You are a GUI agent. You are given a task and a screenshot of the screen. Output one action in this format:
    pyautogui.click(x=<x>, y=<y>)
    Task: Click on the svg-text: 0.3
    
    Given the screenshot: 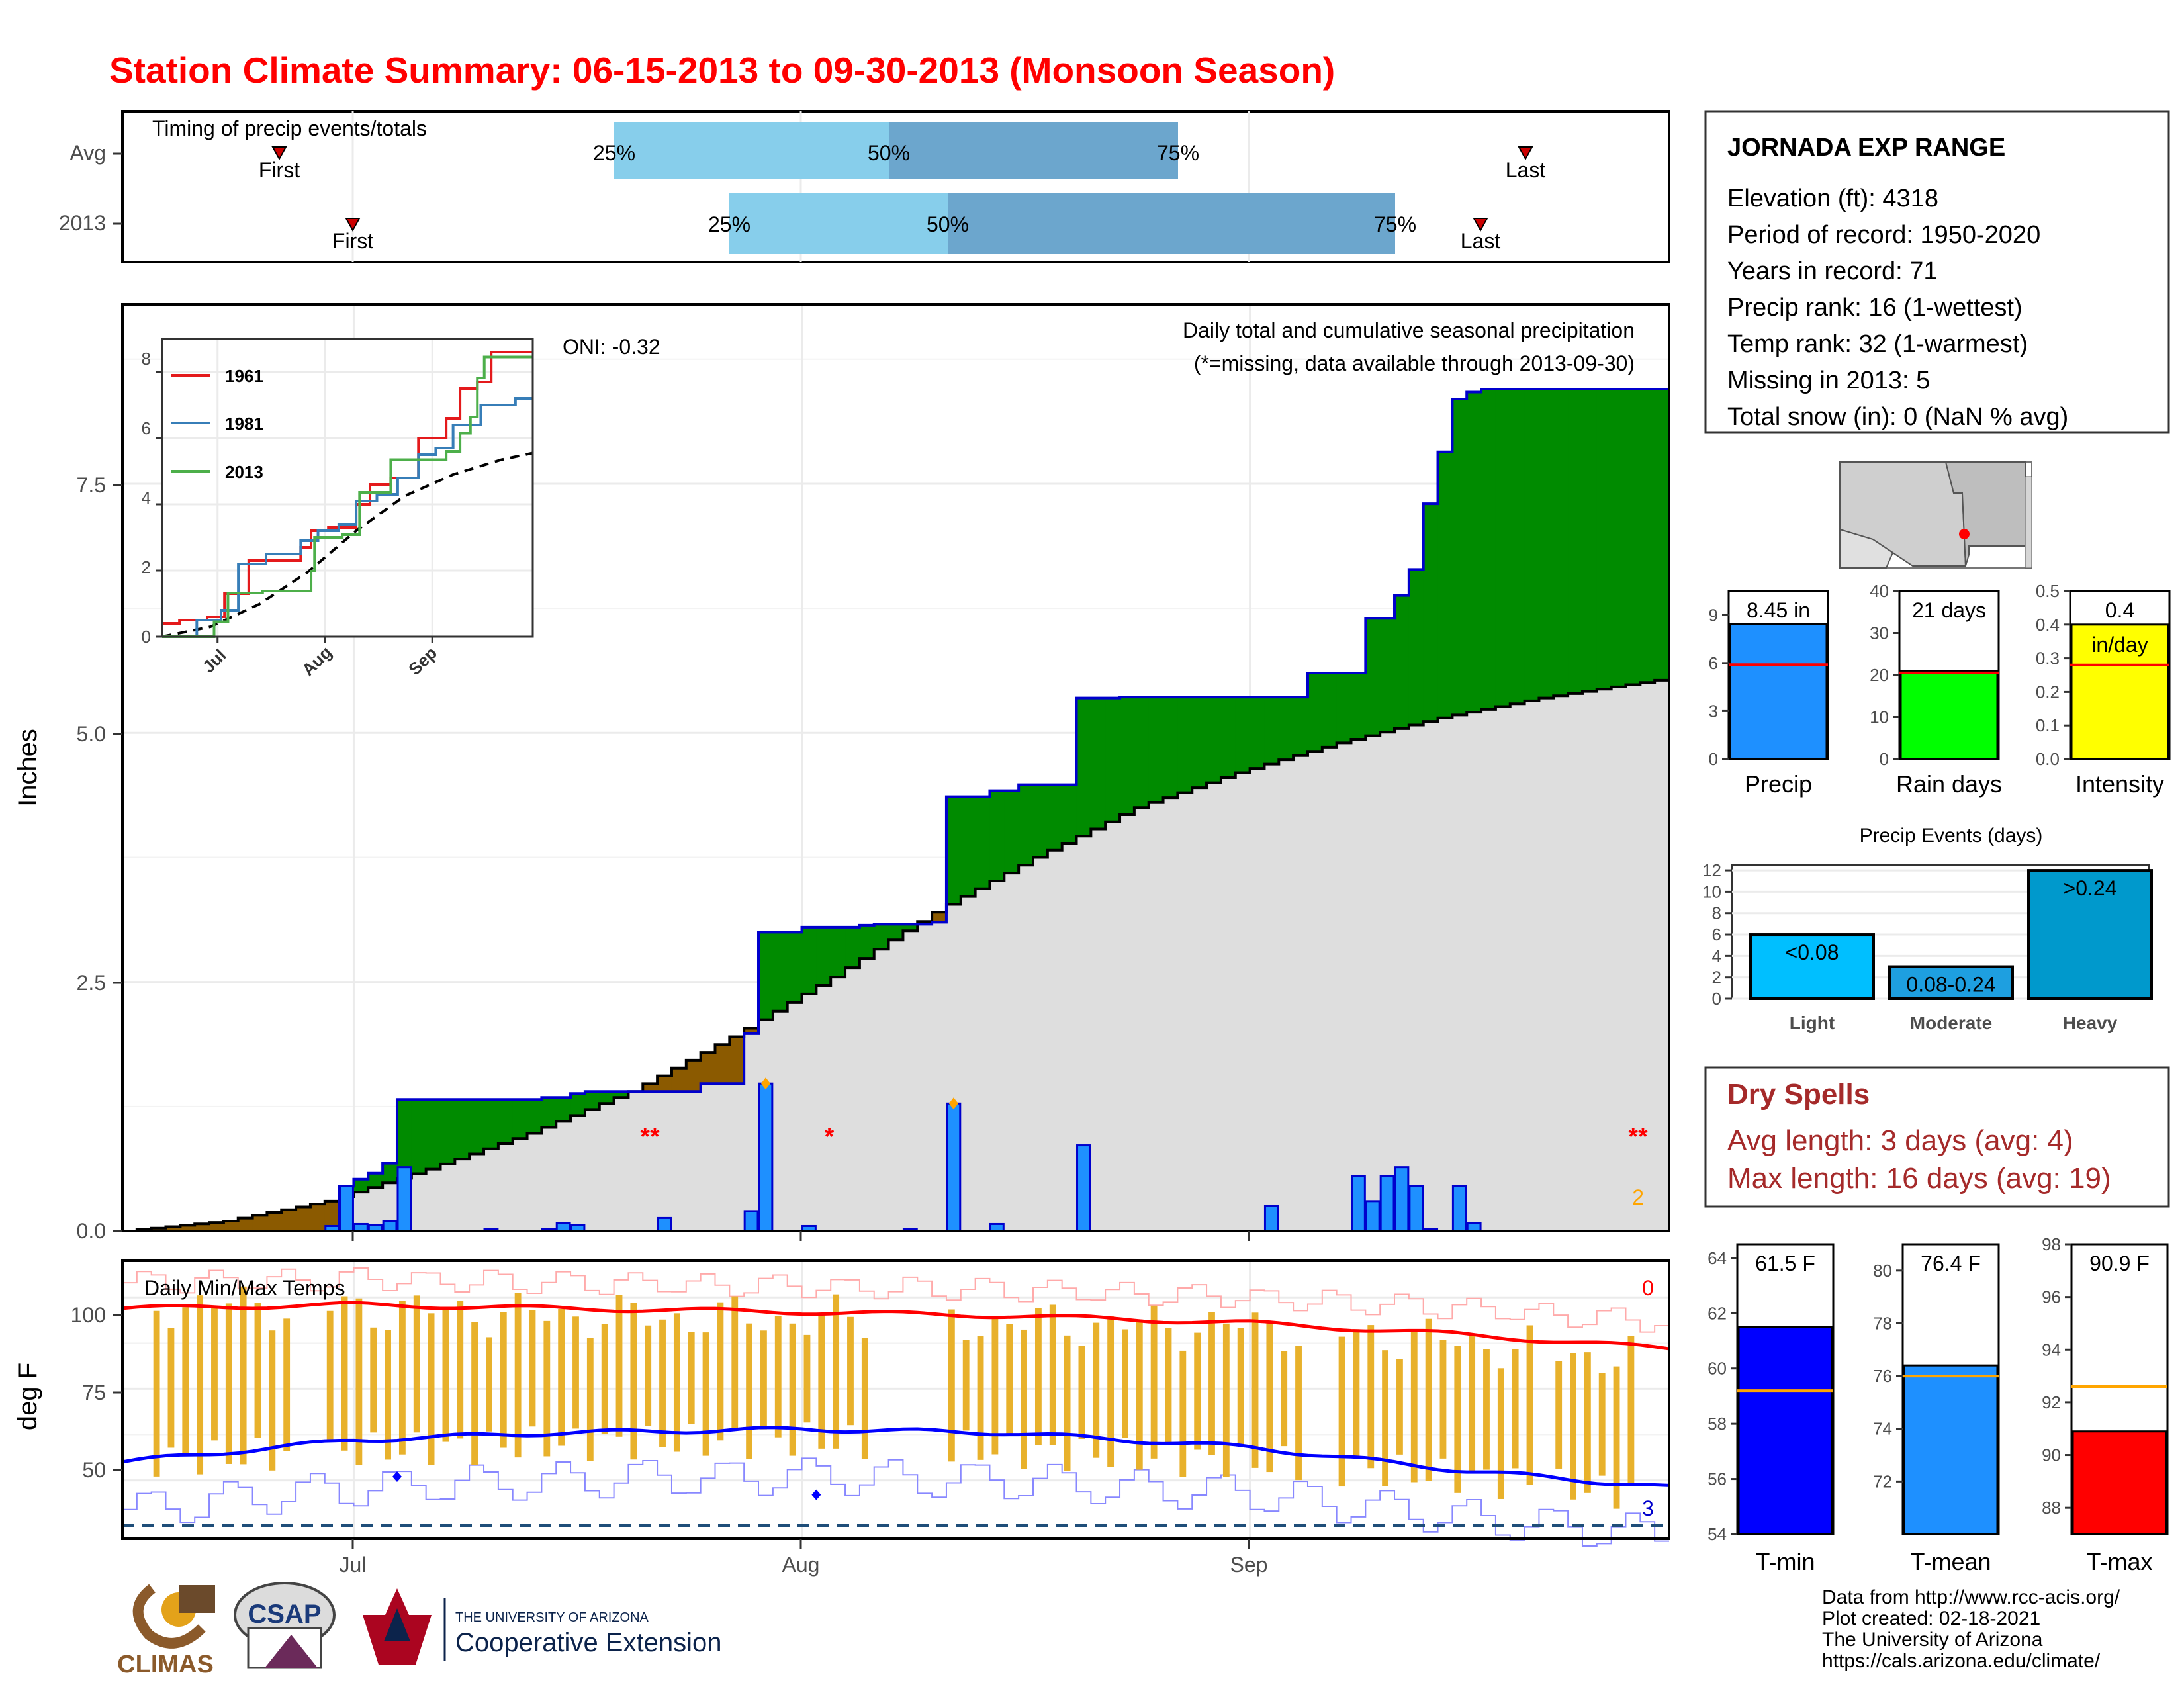 What is the action you would take?
    pyautogui.click(x=2048, y=658)
    